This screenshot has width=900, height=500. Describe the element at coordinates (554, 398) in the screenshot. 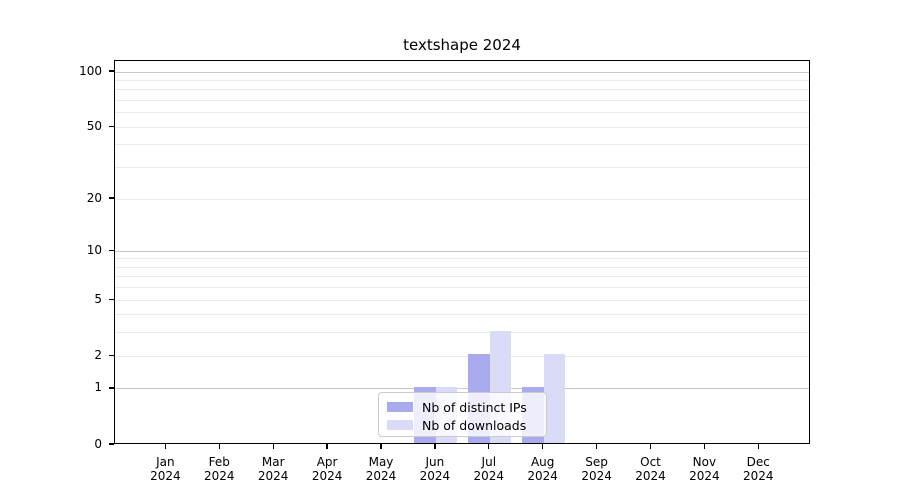

I see `bar-downloads-aug` at that location.